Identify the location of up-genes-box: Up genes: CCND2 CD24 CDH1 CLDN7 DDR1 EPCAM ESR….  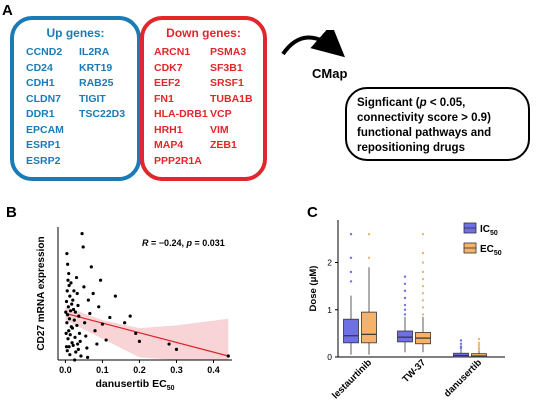
(75, 98).